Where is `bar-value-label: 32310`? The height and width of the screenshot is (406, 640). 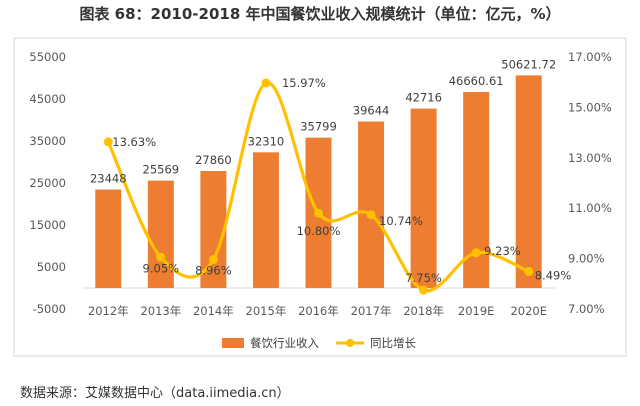
bar-value-label: 32310 is located at coordinates (266, 141).